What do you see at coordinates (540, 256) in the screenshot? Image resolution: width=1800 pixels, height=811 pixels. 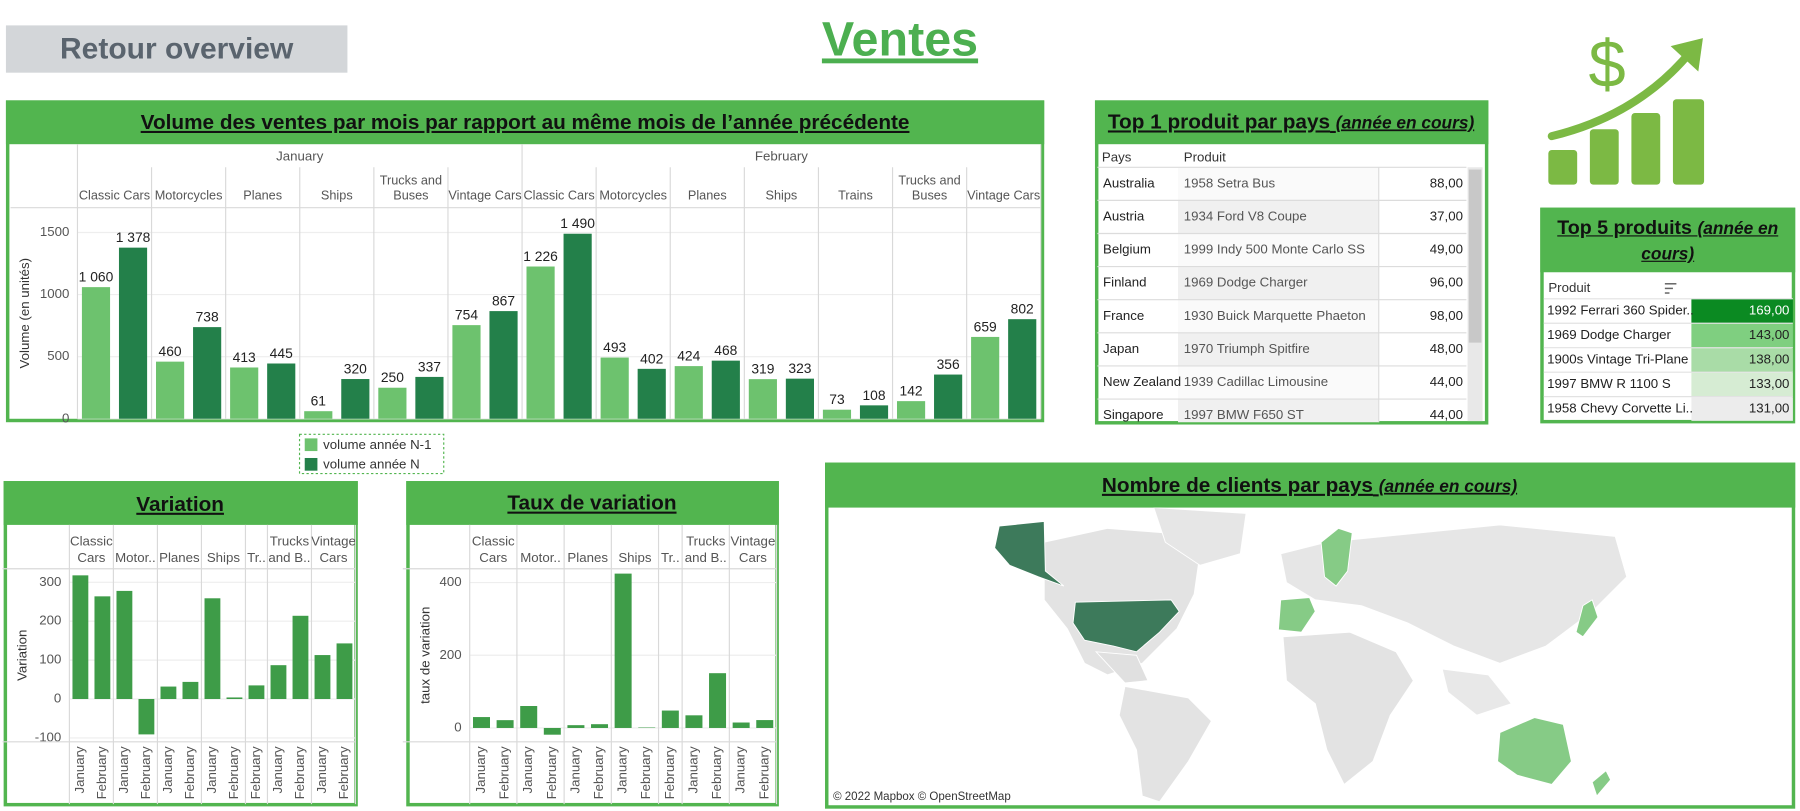 I see `data-label: 1 226` at bounding box center [540, 256].